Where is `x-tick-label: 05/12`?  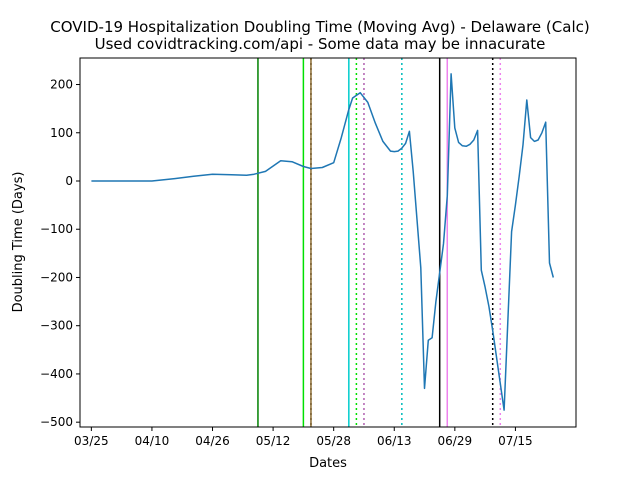
x-tick-label: 05/12 is located at coordinates (273, 441).